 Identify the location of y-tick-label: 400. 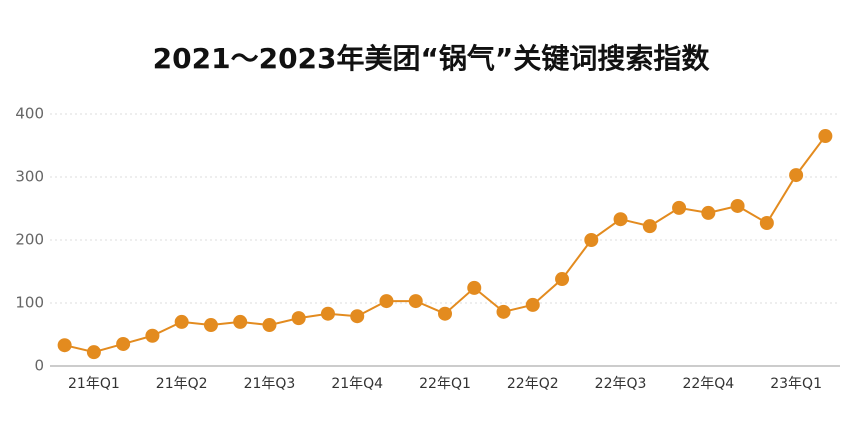
(29, 114).